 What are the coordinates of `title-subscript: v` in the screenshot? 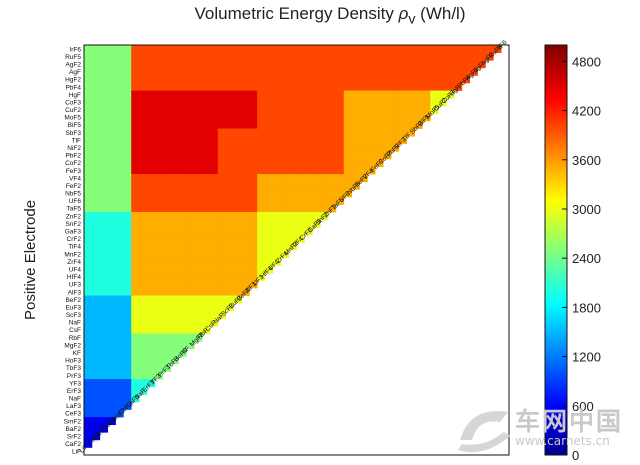 It's located at (412, 19).